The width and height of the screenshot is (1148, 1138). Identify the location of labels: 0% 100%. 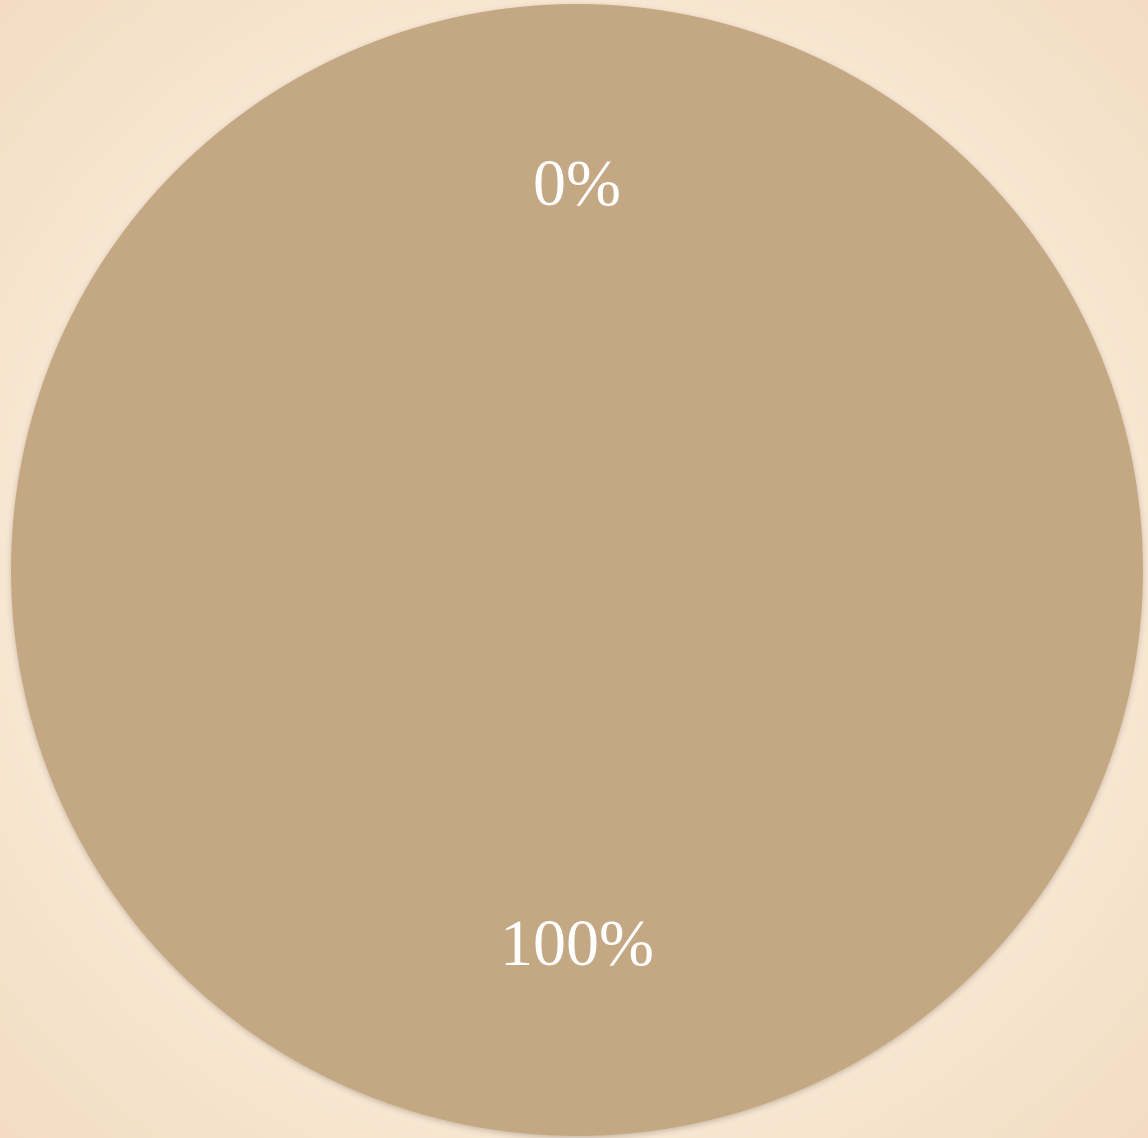
(577, 563).